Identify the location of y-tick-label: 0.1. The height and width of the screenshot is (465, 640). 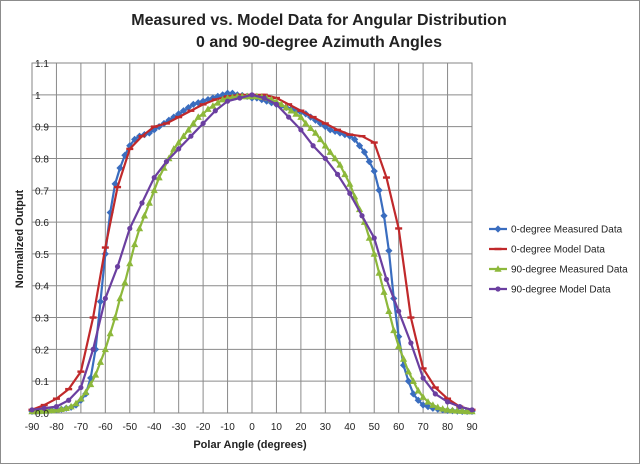
(42, 382).